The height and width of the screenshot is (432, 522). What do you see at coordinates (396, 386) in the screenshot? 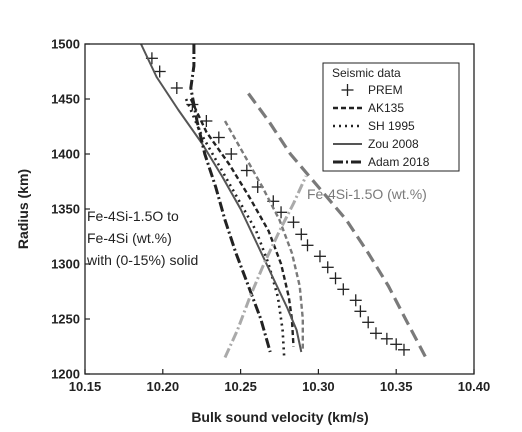
I see `x-tick-label: 10.35` at bounding box center [396, 386].